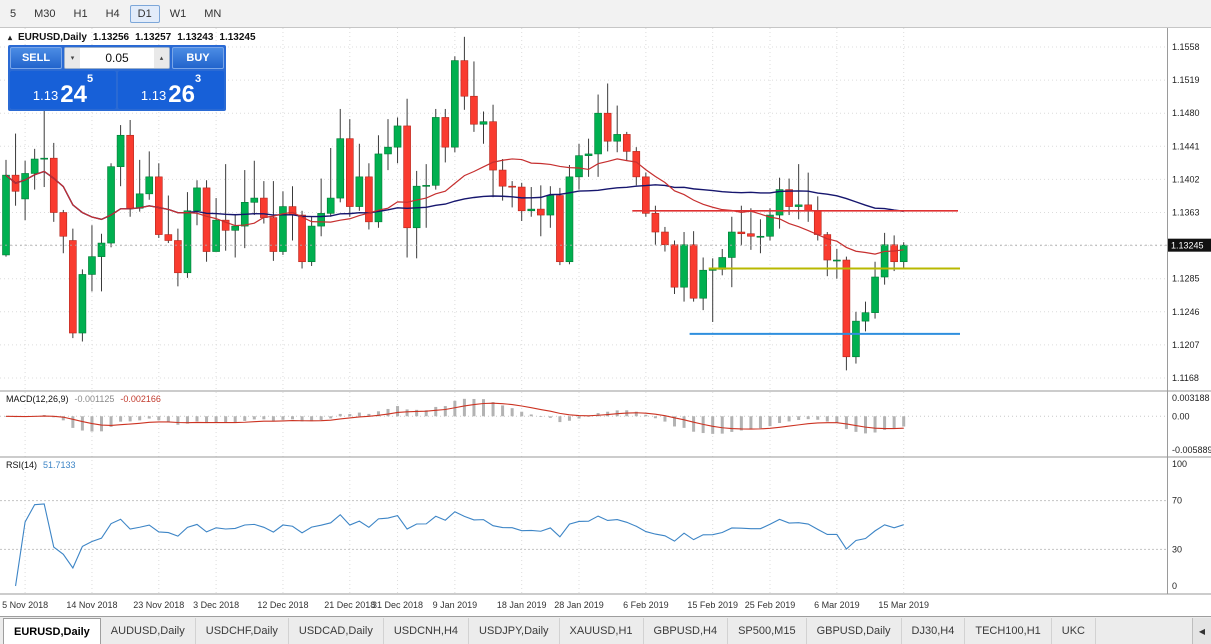  What do you see at coordinates (73, 94) in the screenshot?
I see `sell-price-big: 24` at bounding box center [73, 94].